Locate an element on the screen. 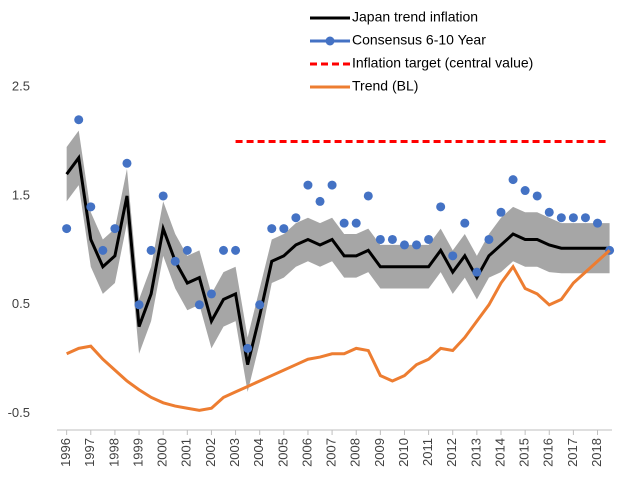 The height and width of the screenshot is (491, 619). y-tick-label: 2.5 is located at coordinates (21, 86).